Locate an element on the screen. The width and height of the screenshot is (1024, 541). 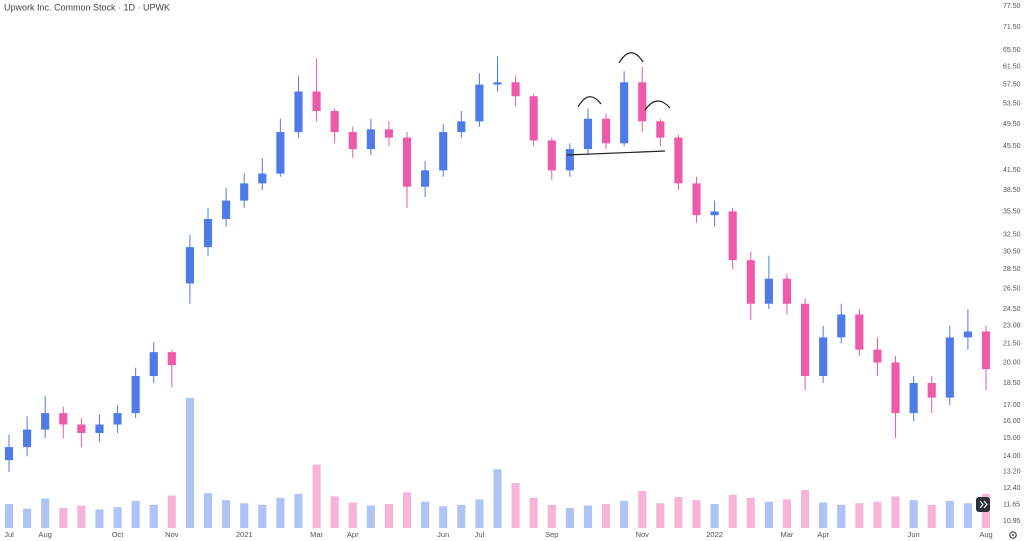
y-tick-label: 28.50 is located at coordinates (1012, 269).